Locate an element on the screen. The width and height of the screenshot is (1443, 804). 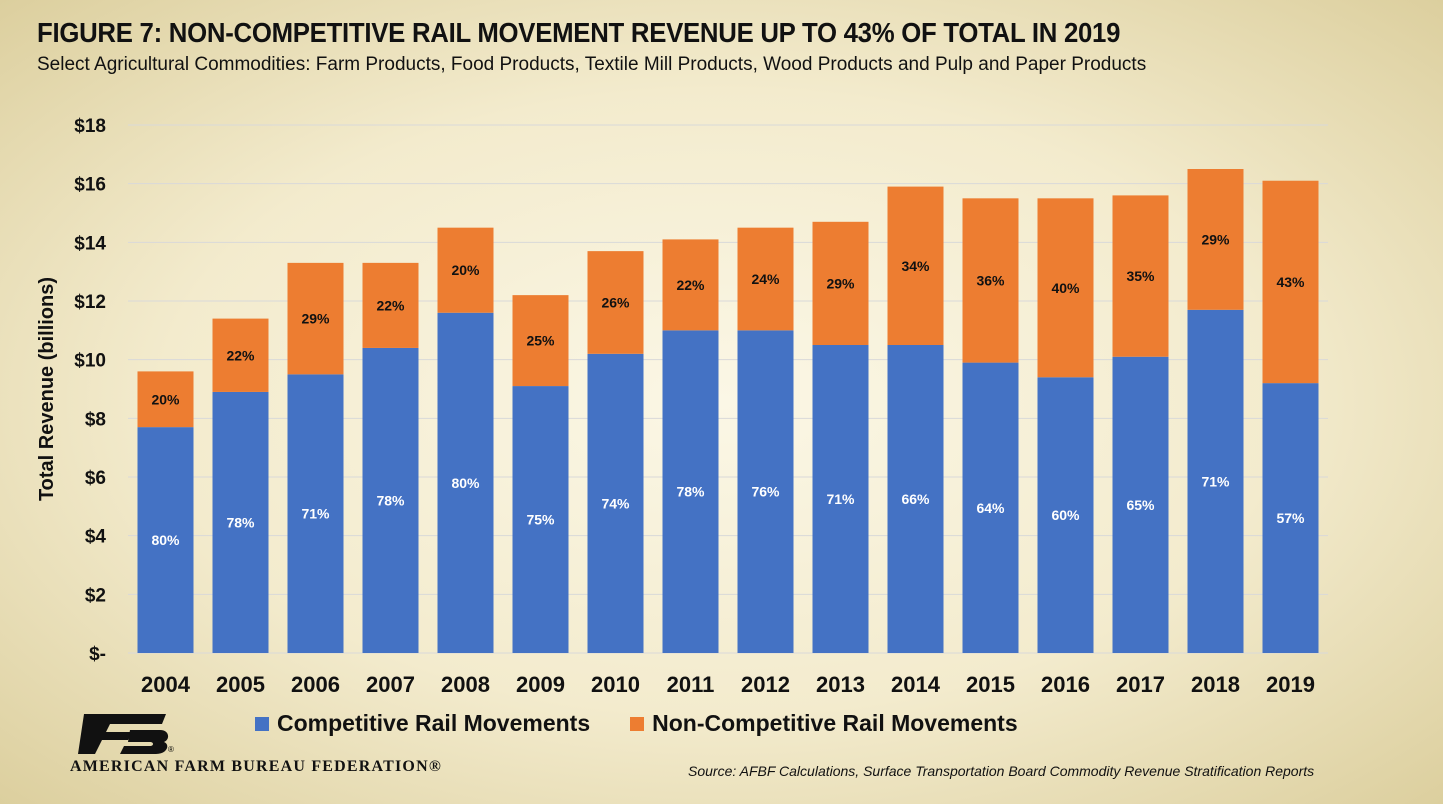
legend-label-non-competitive: Non-Competitive Rail Movements is located at coordinates (835, 723).